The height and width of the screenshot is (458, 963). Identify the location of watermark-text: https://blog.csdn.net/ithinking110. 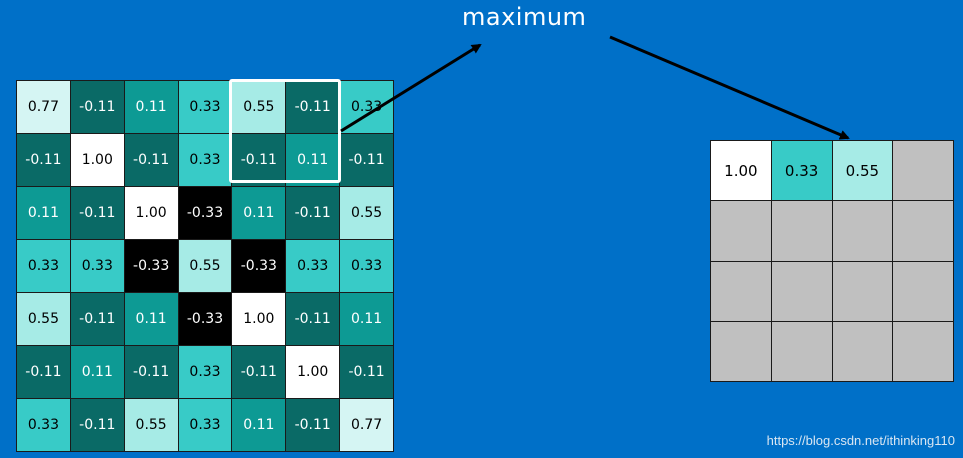
(860, 440).